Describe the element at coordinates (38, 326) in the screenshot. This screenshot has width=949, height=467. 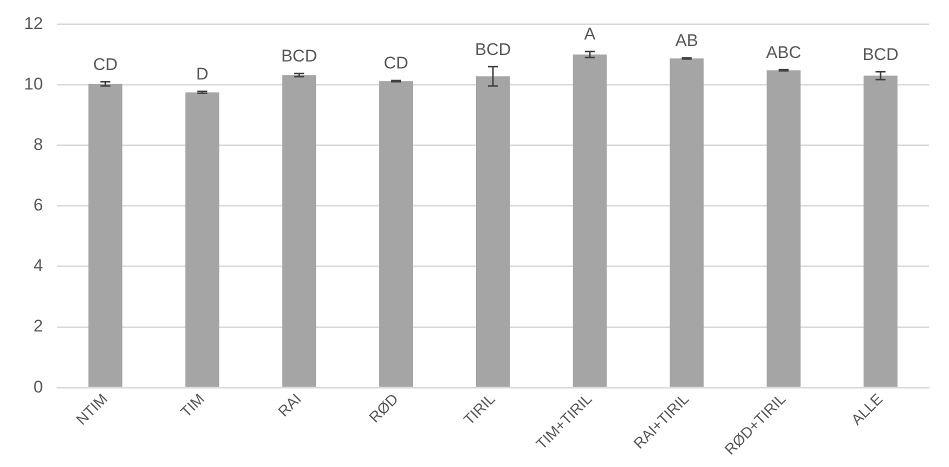
I see `y-tick-label: 2` at that location.